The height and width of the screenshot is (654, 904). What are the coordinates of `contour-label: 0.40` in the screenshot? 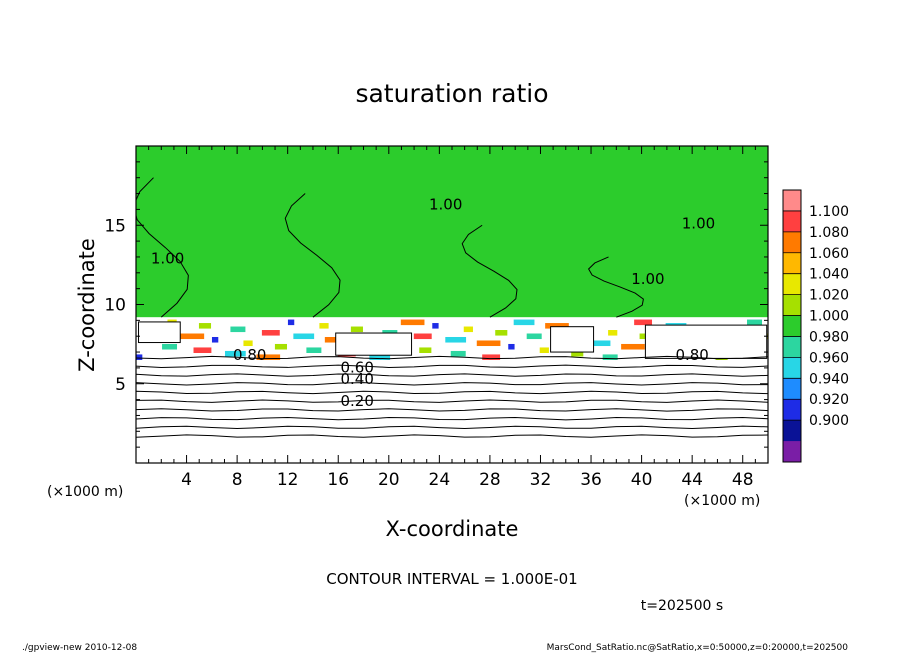 It's located at (356, 379).